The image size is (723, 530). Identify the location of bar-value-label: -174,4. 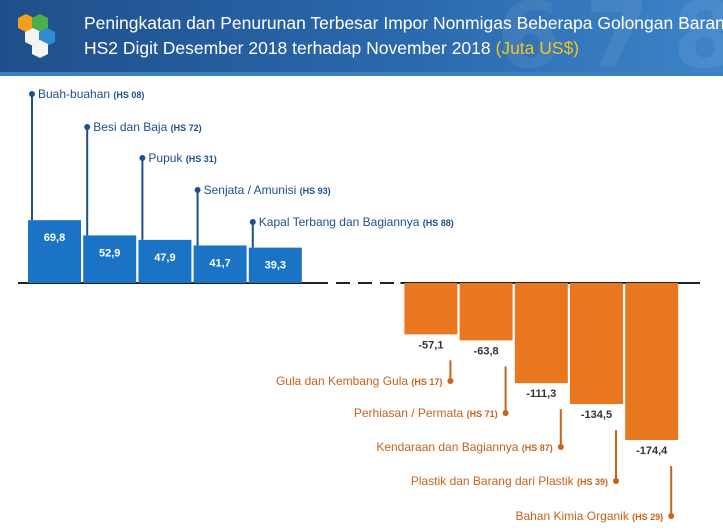
(652, 451).